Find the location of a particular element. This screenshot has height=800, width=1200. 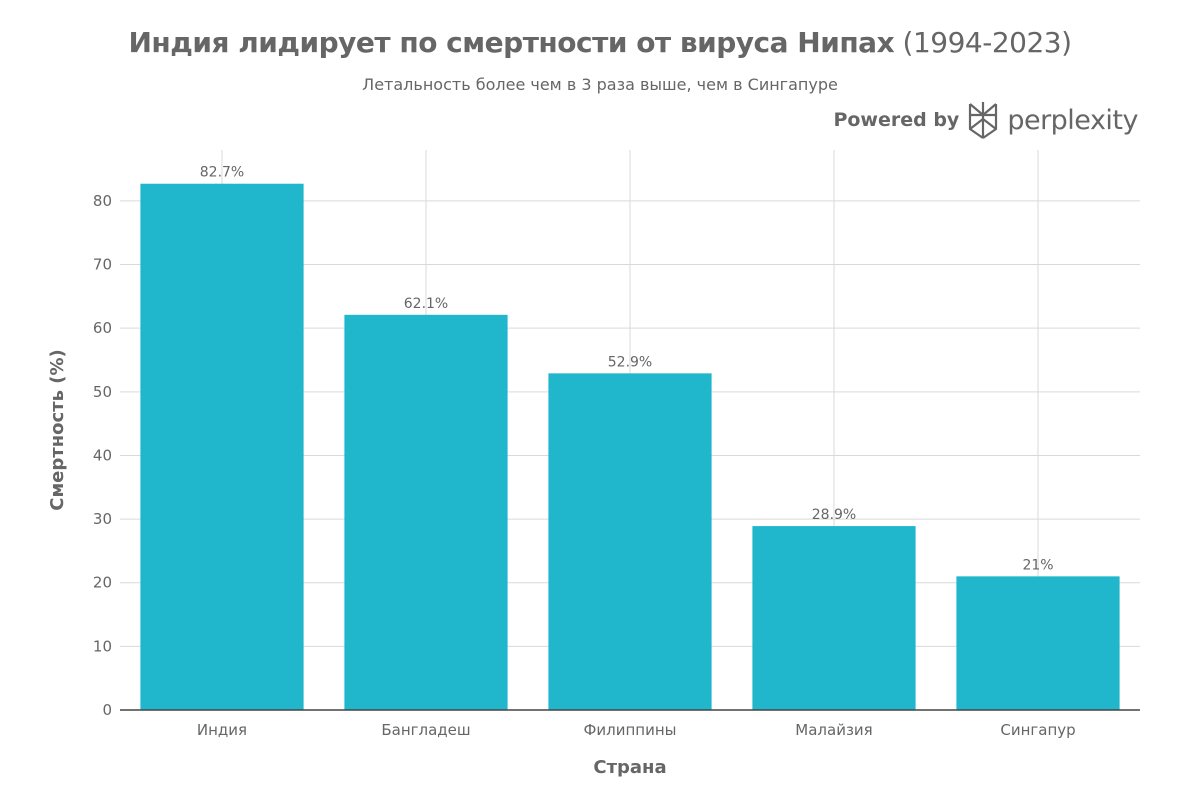

brand-prefix: Powered by is located at coordinates (896, 120).